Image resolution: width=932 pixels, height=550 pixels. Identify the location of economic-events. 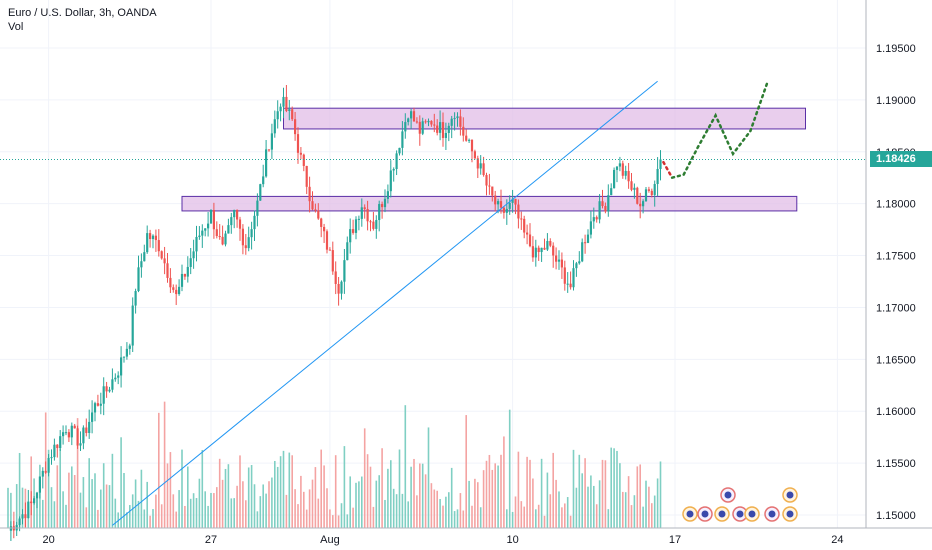
(740, 504).